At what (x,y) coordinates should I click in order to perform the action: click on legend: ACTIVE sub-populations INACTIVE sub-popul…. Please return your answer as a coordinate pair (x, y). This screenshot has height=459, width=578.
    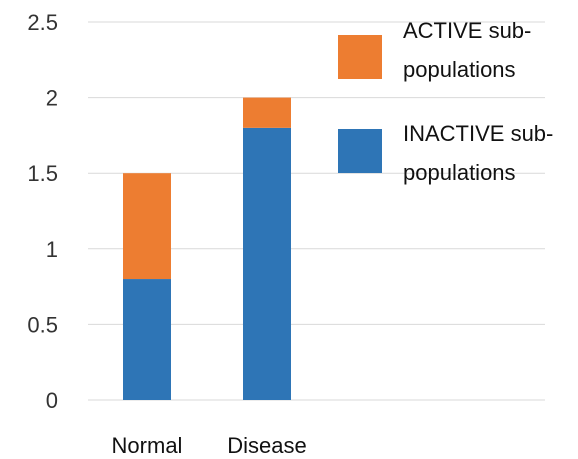
    Looking at the image, I should click on (445, 101).